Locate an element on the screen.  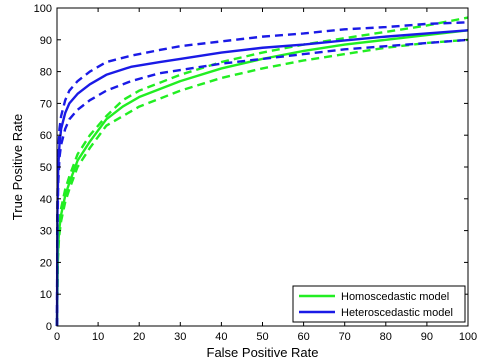
y-tick-label: 80 is located at coordinates (46, 73).